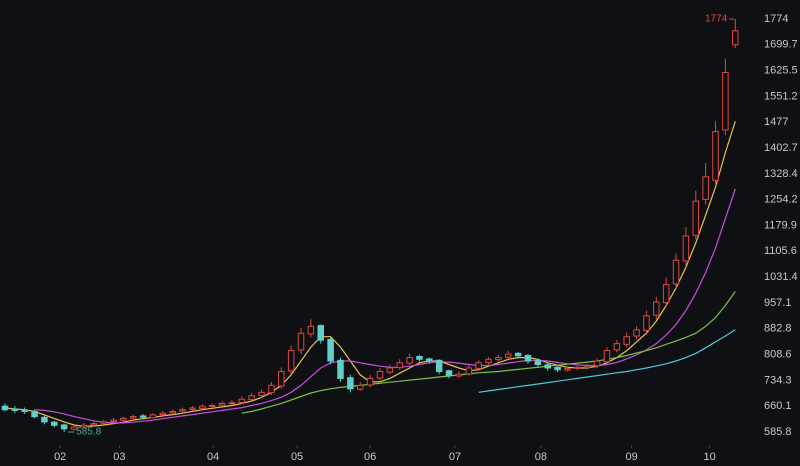  Describe the element at coordinates (119, 457) in the screenshot. I see `x-tick-label: 03` at that location.